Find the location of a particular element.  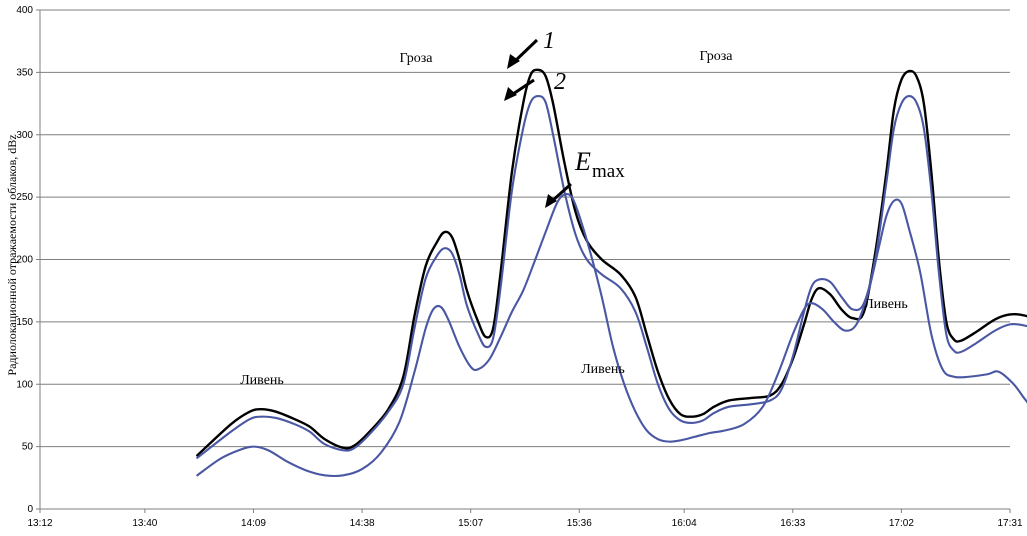

x-tick-label: 17:02 is located at coordinates (901, 523).